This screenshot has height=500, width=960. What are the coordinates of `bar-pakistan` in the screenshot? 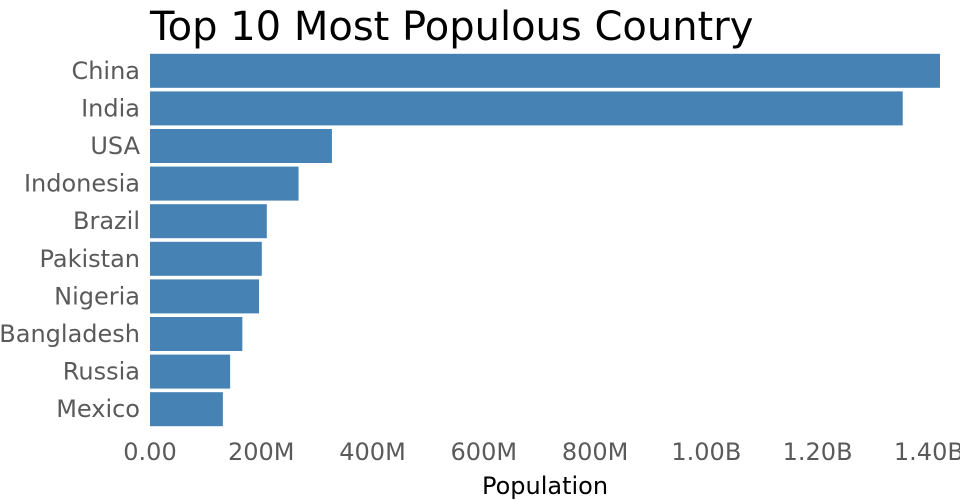 It's located at (206, 258).